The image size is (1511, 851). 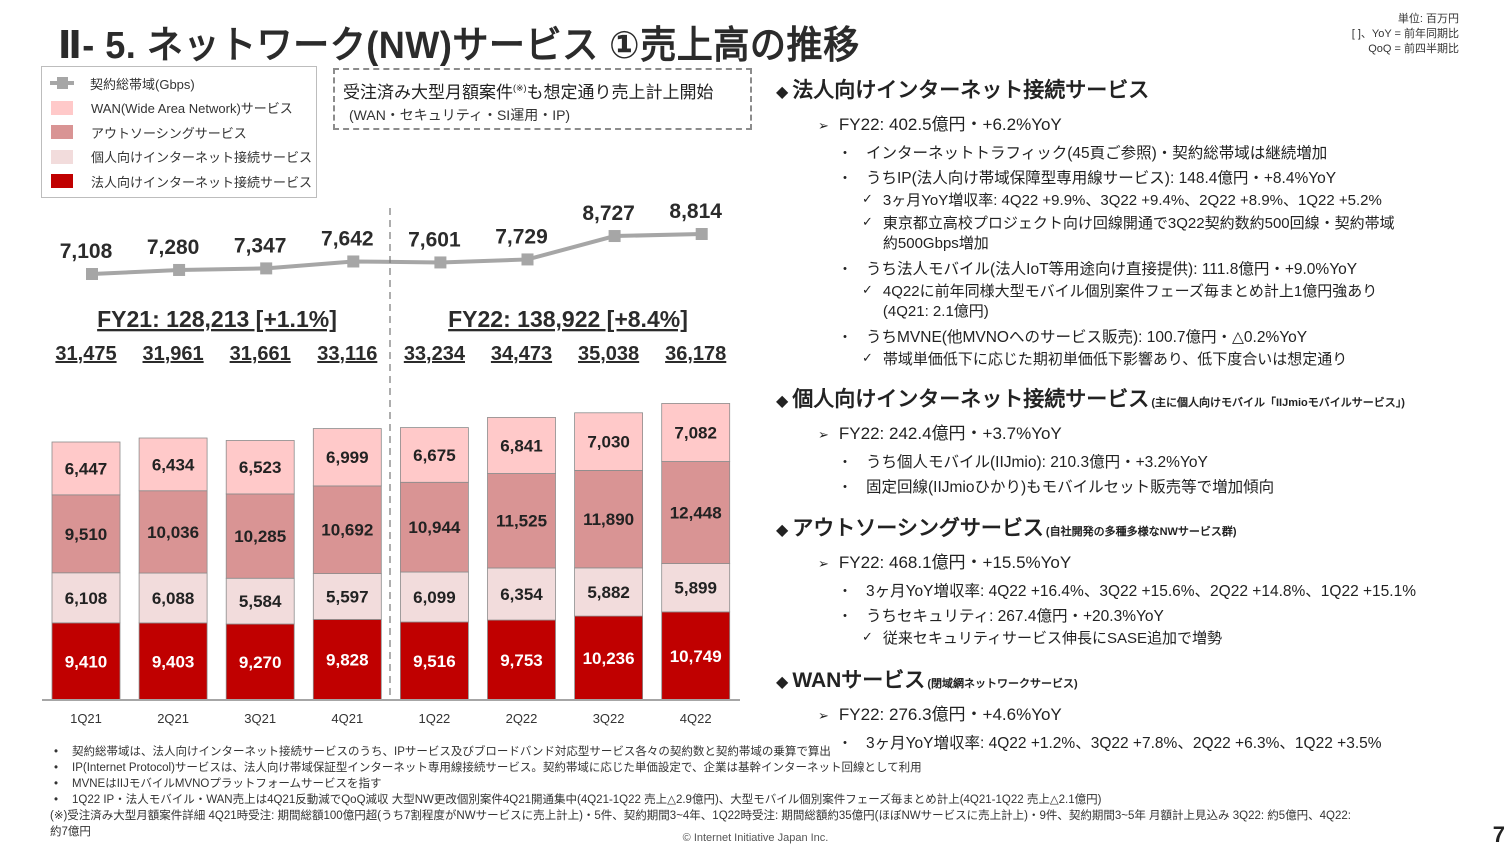 I want to click on page-number: 7, so click(x=1498, y=834).